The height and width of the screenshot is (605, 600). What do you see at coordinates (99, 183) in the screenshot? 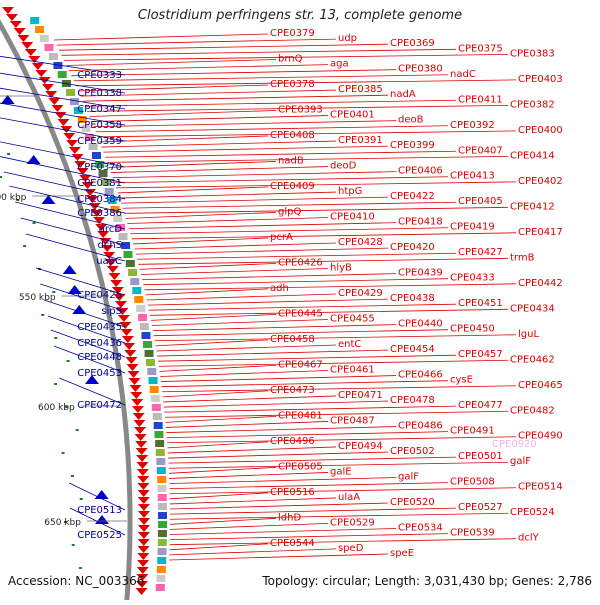
I see `gene-label: CPE0381` at bounding box center [99, 183].